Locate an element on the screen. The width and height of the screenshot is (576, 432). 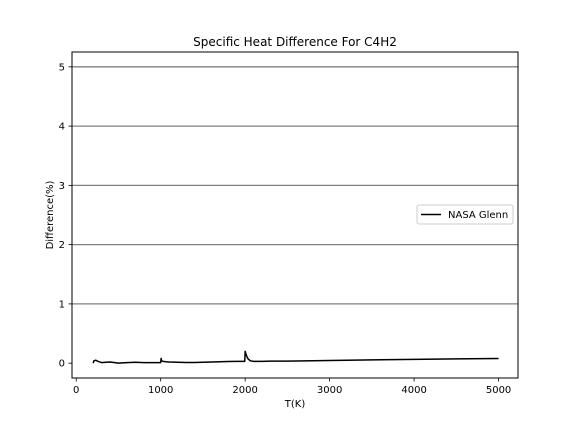
x-axis: 0 1000 2000 3000 4000 5000 is located at coordinates (292, 387).